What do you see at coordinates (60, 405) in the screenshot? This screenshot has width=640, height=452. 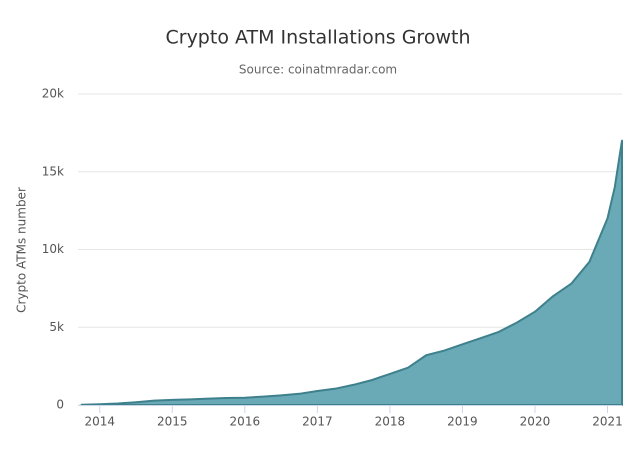 I see `y-tick-label: 0` at bounding box center [60, 405].